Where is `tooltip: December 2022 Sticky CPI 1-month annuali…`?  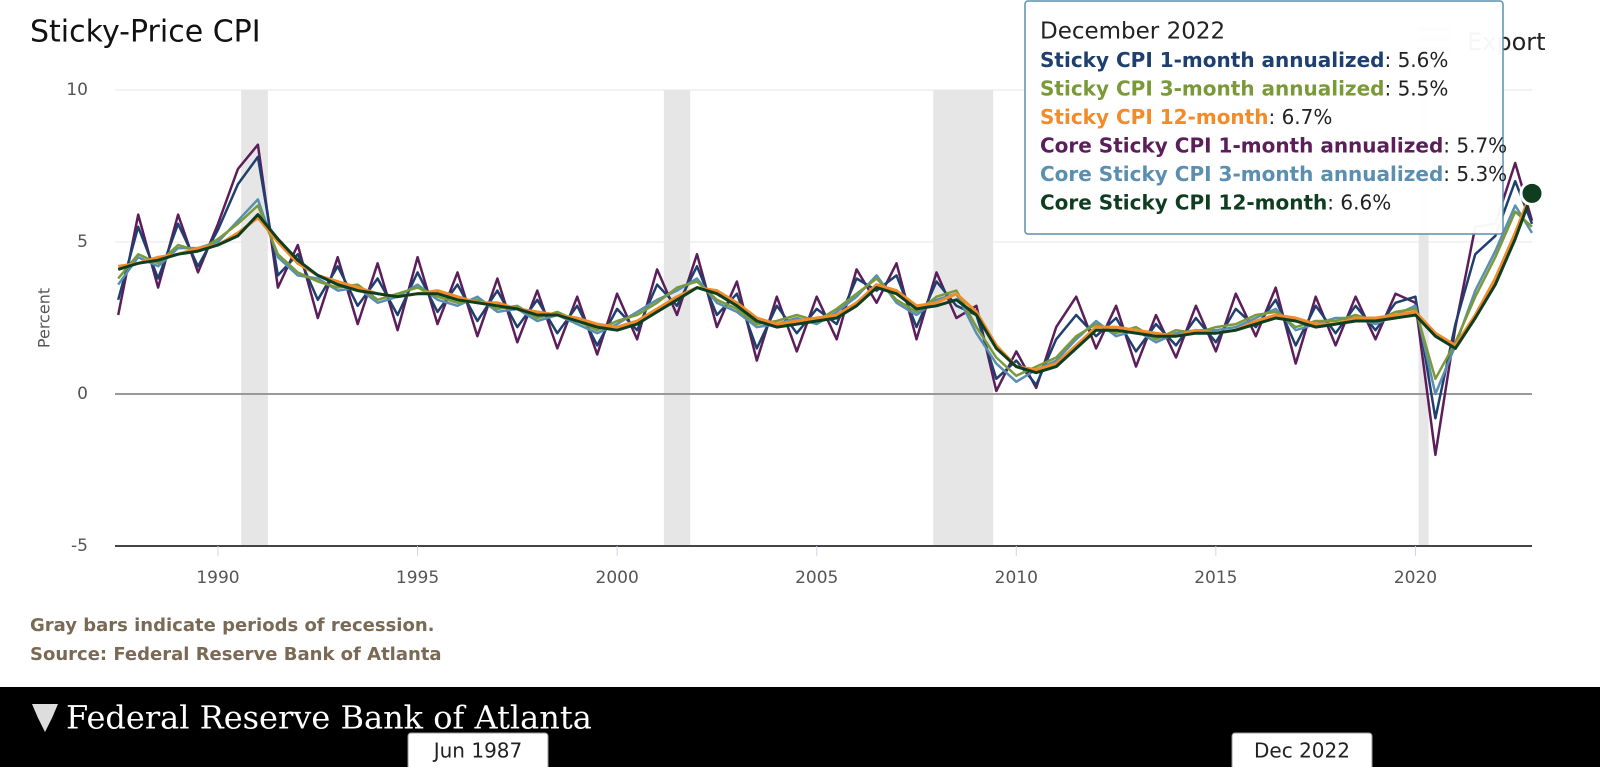
tooltip: December 2022 Sticky CPI 1-month annuali… is located at coordinates (1265, 117).